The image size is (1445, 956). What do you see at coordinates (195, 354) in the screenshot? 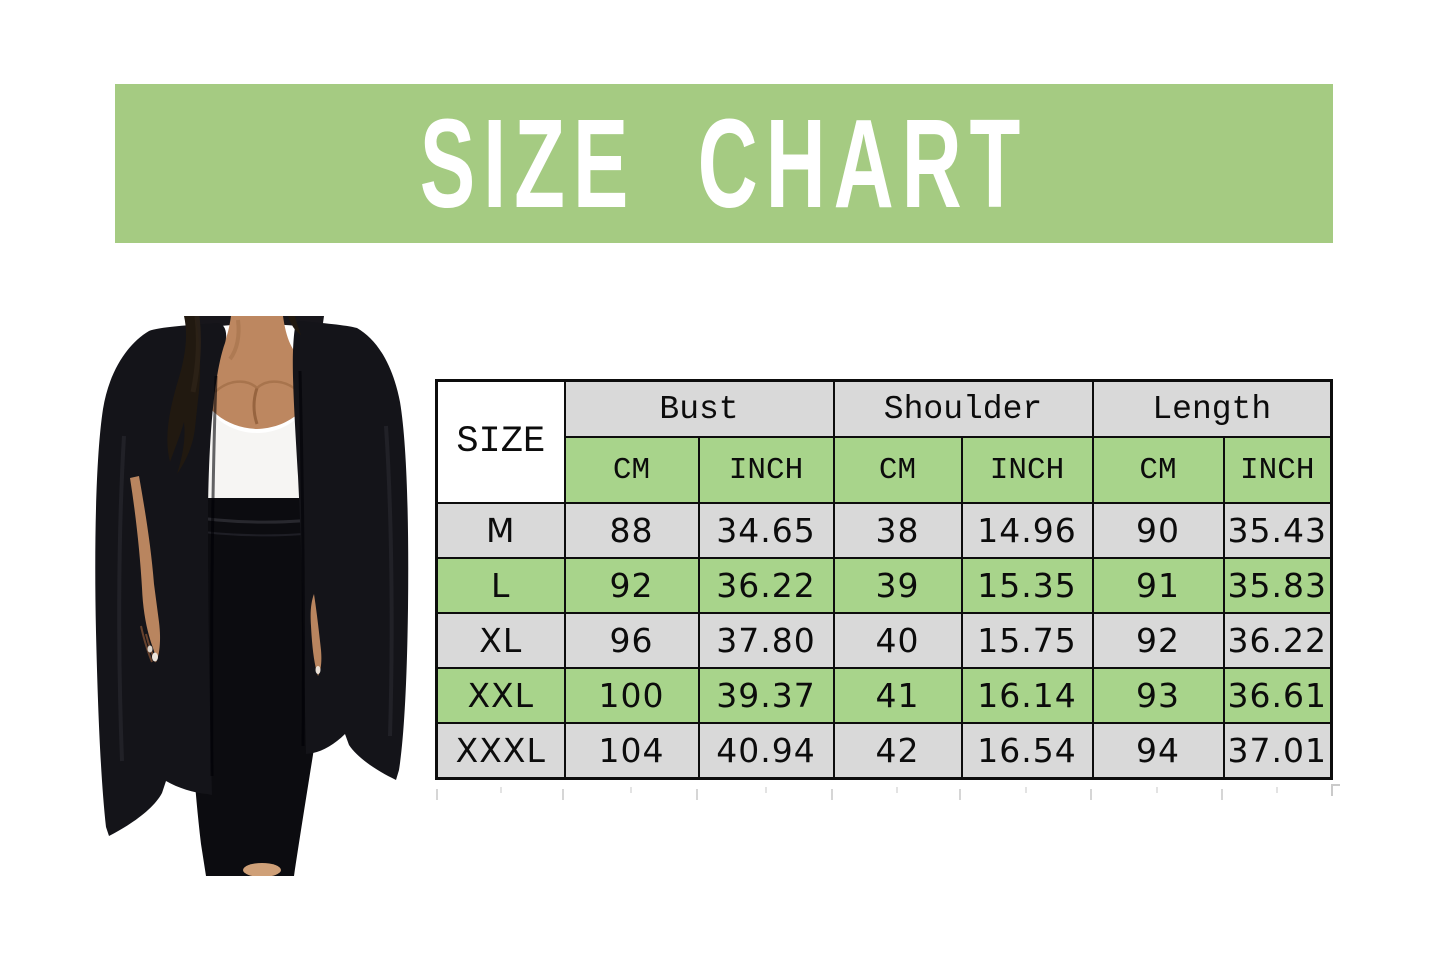
I see `hair-strand` at bounding box center [195, 354].